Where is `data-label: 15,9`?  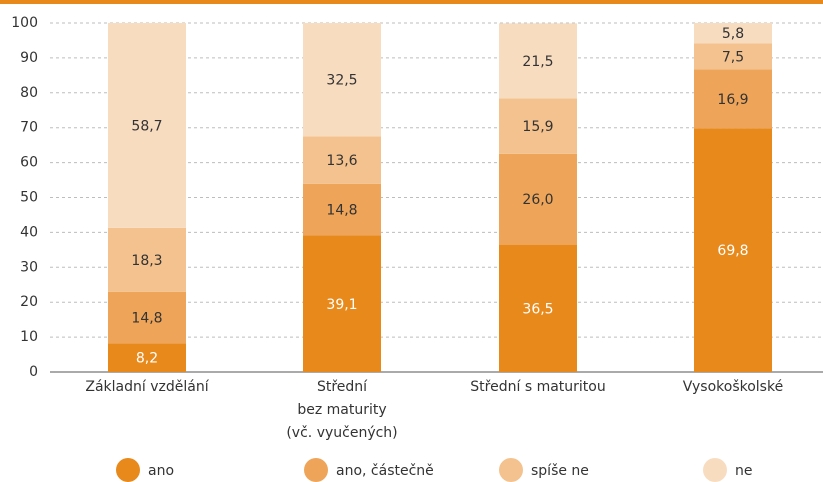 data-label: 15,9 is located at coordinates (537, 127).